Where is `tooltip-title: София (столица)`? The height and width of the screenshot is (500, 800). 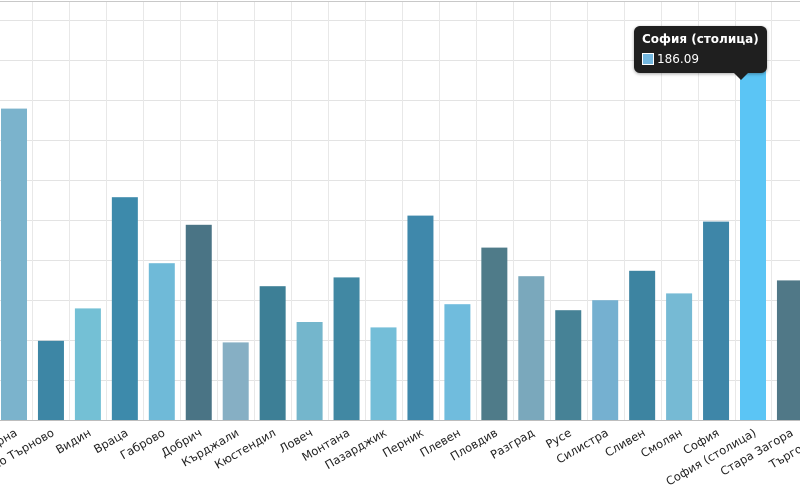 tooltip-title: София (столица) is located at coordinates (700, 39).